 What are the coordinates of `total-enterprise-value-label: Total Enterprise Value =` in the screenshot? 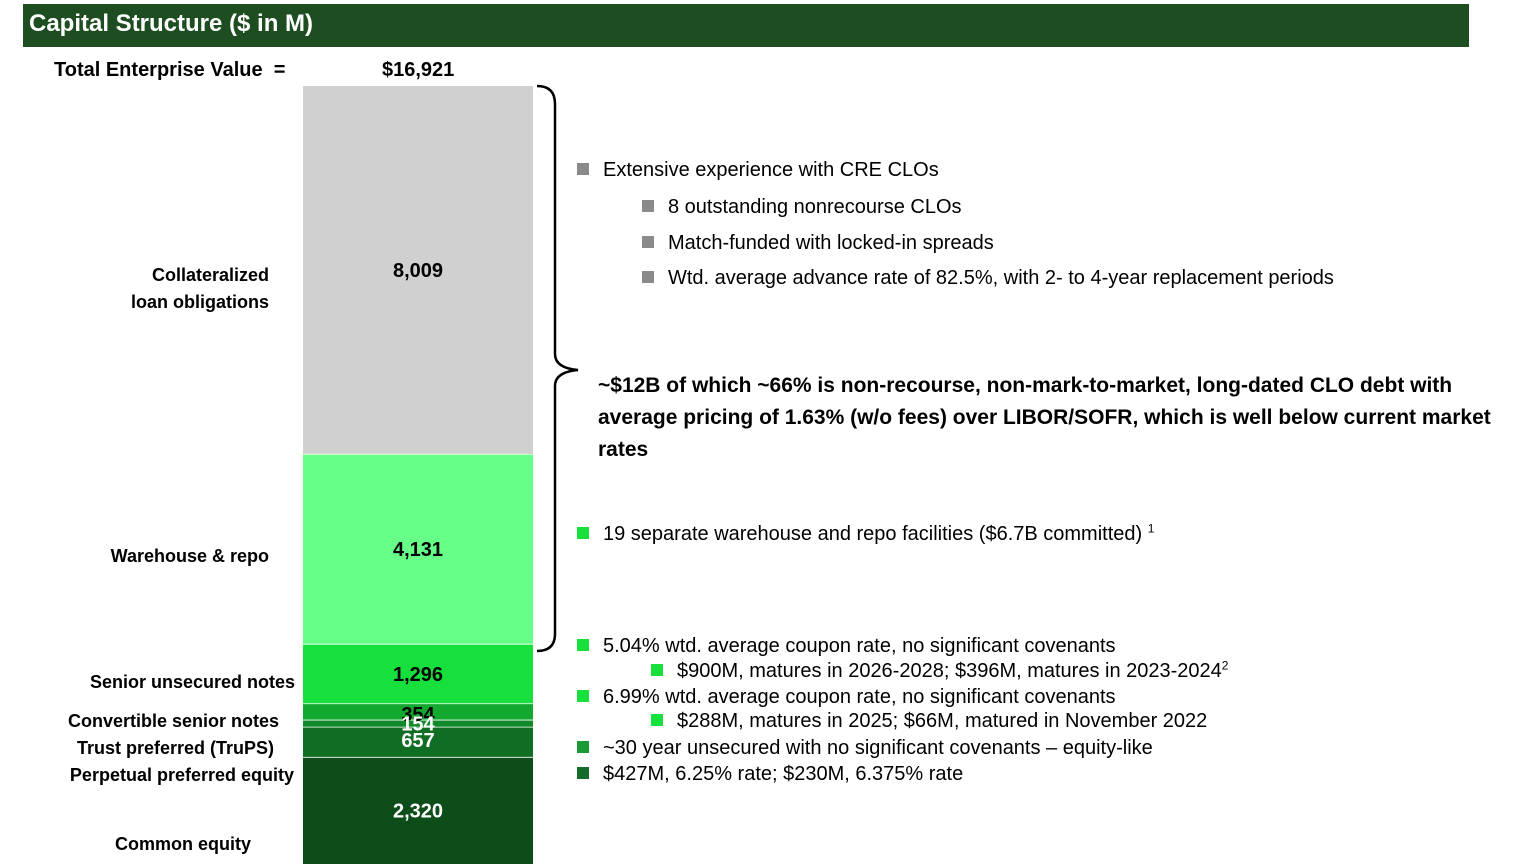 It's located at (169, 70).